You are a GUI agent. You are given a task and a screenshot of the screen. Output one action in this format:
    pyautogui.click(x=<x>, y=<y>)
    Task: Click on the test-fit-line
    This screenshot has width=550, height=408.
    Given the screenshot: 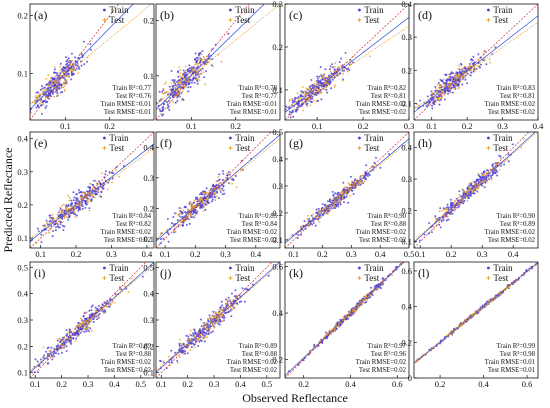 What is the action you would take?
    pyautogui.click(x=347, y=67)
    